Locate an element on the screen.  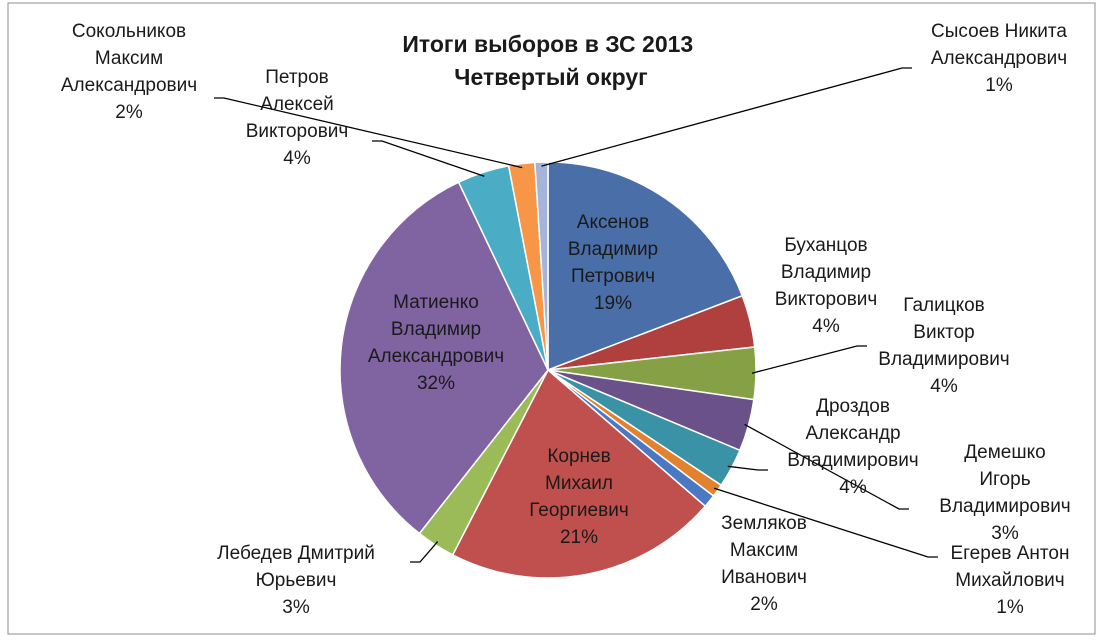
data-label-name-line: Виктор is located at coordinates (943, 332).